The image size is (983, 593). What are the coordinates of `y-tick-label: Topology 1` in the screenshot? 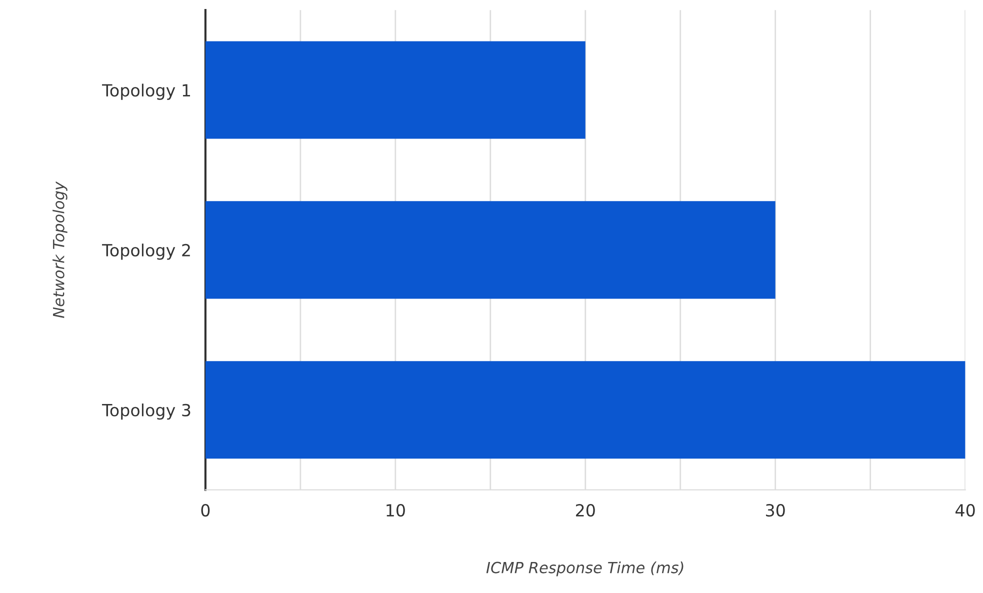 It's located at (146, 92).